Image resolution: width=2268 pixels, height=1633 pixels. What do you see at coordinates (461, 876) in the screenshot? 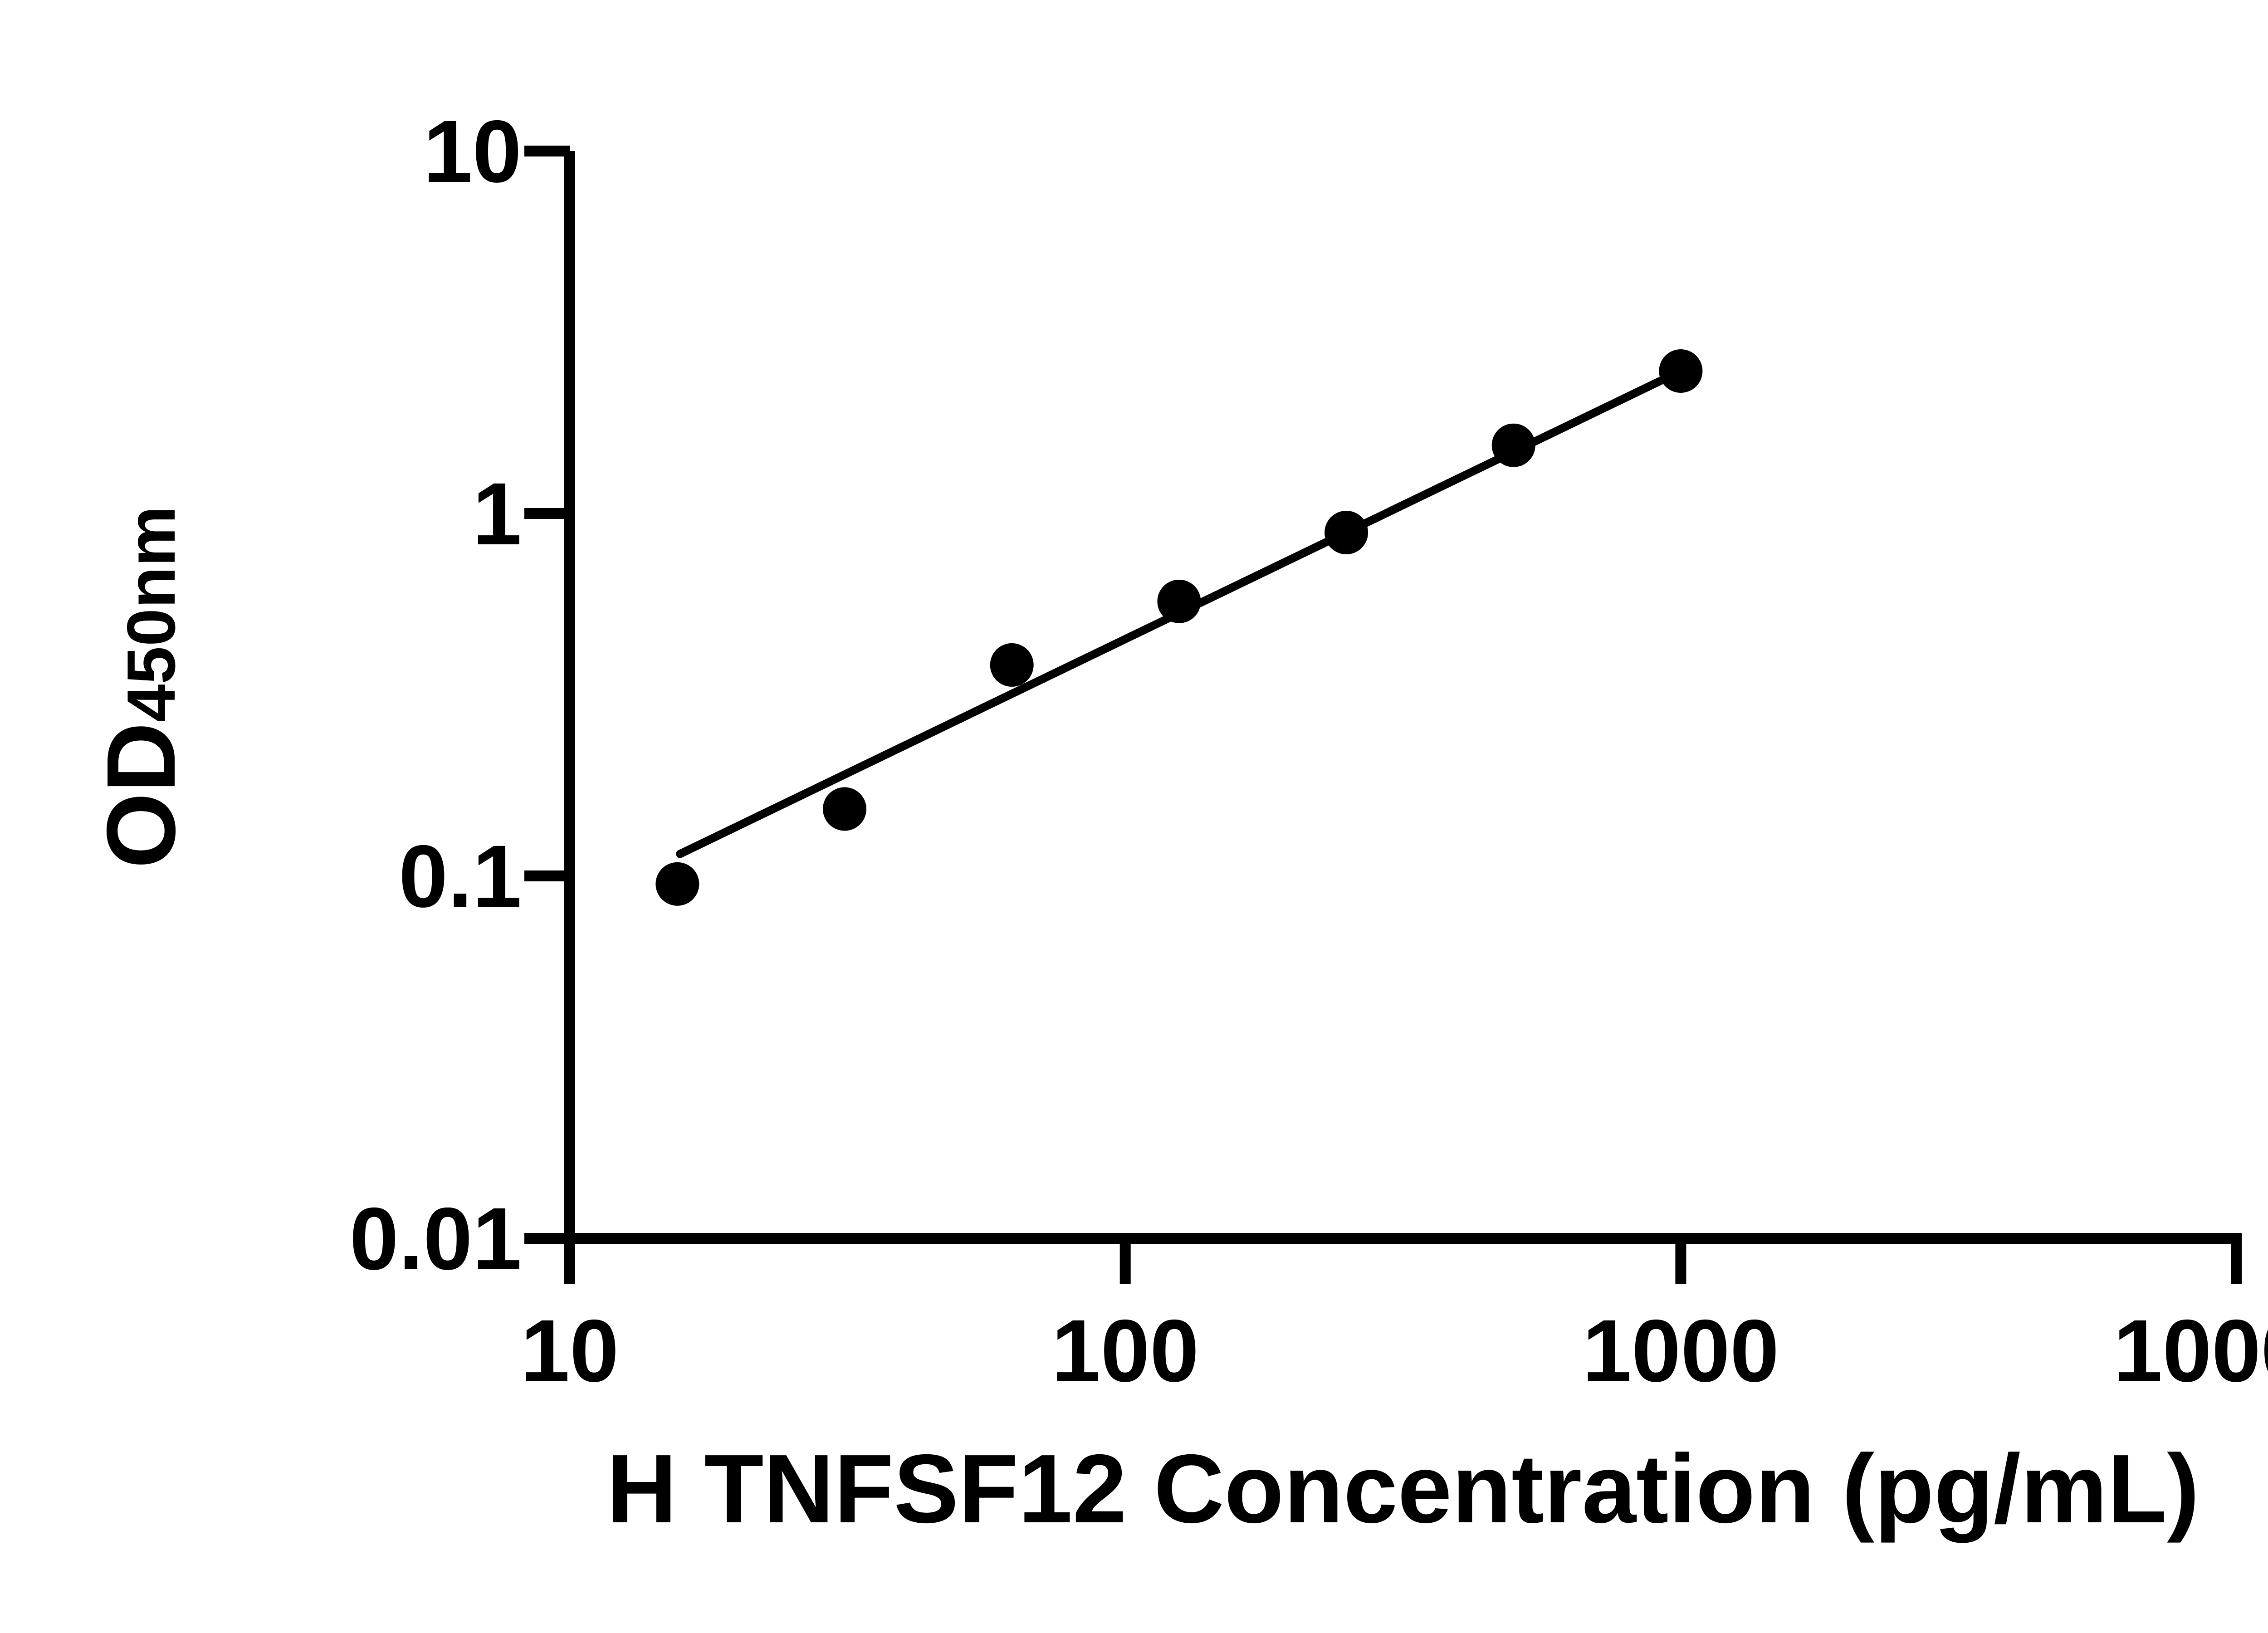
I see `y-axis-tick-label: 0.1` at bounding box center [461, 876].